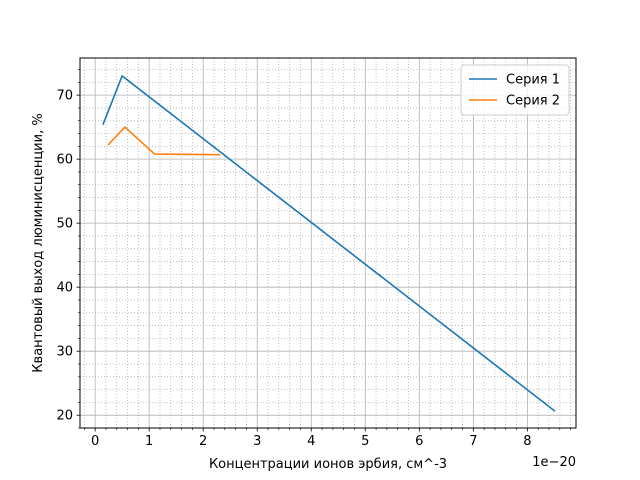 Image resolution: width=640 pixels, height=480 pixels. What do you see at coordinates (533, 101) in the screenshot?
I see `legend-label-series-2: Серия 2` at bounding box center [533, 101].